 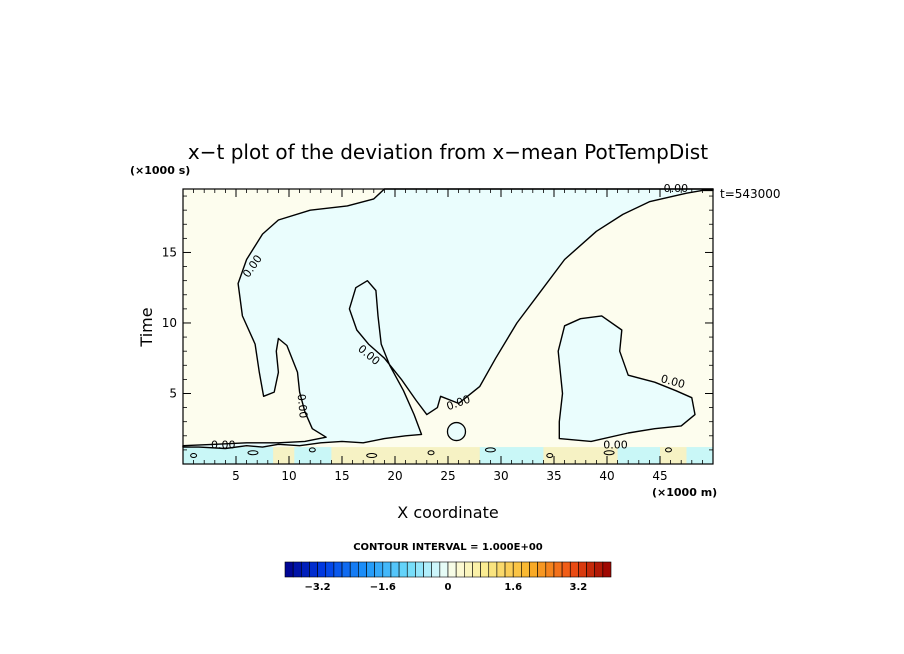 I want to click on y-axis-label: Time, so click(x=146, y=327).